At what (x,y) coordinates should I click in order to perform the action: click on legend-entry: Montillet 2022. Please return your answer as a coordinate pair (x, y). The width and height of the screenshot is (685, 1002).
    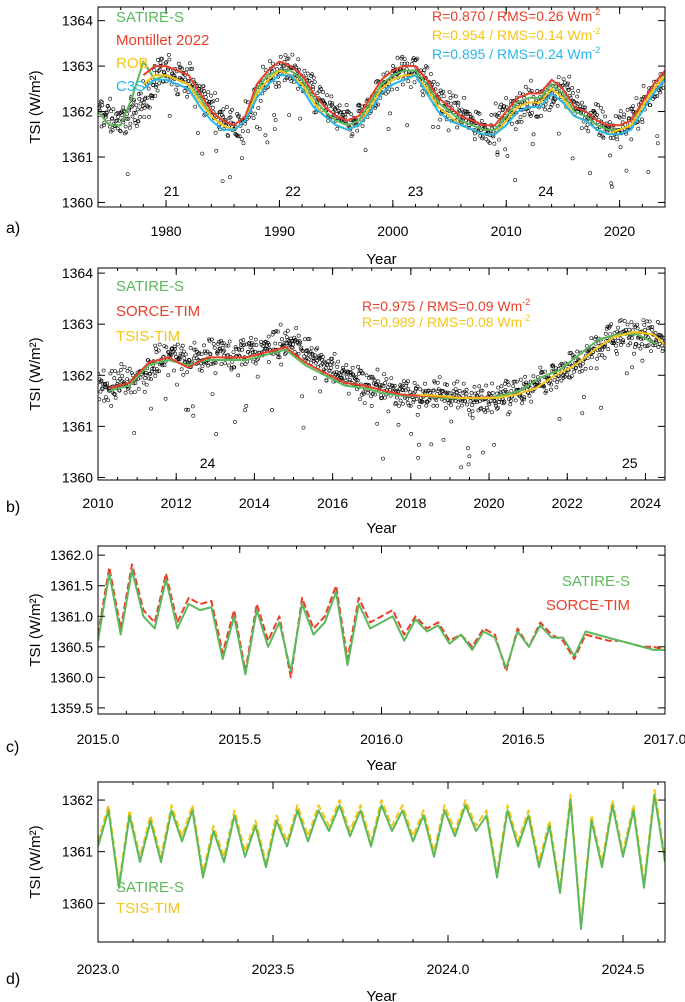
    Looking at the image, I should click on (162, 40).